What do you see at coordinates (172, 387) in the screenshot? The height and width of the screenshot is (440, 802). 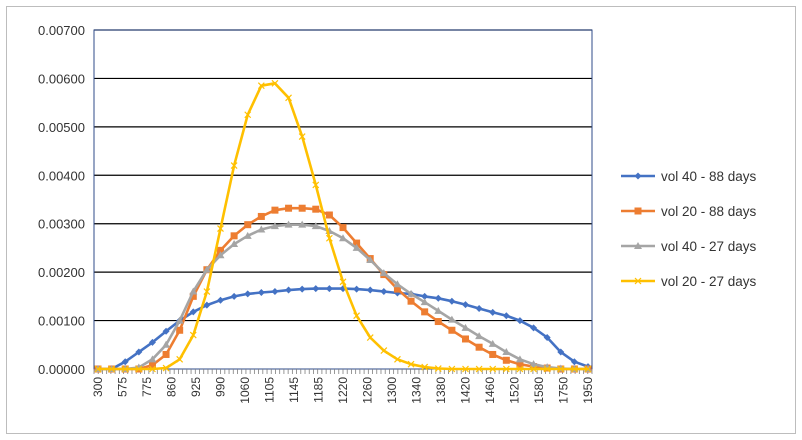 I see `x-tick-label: 860` at bounding box center [172, 387].